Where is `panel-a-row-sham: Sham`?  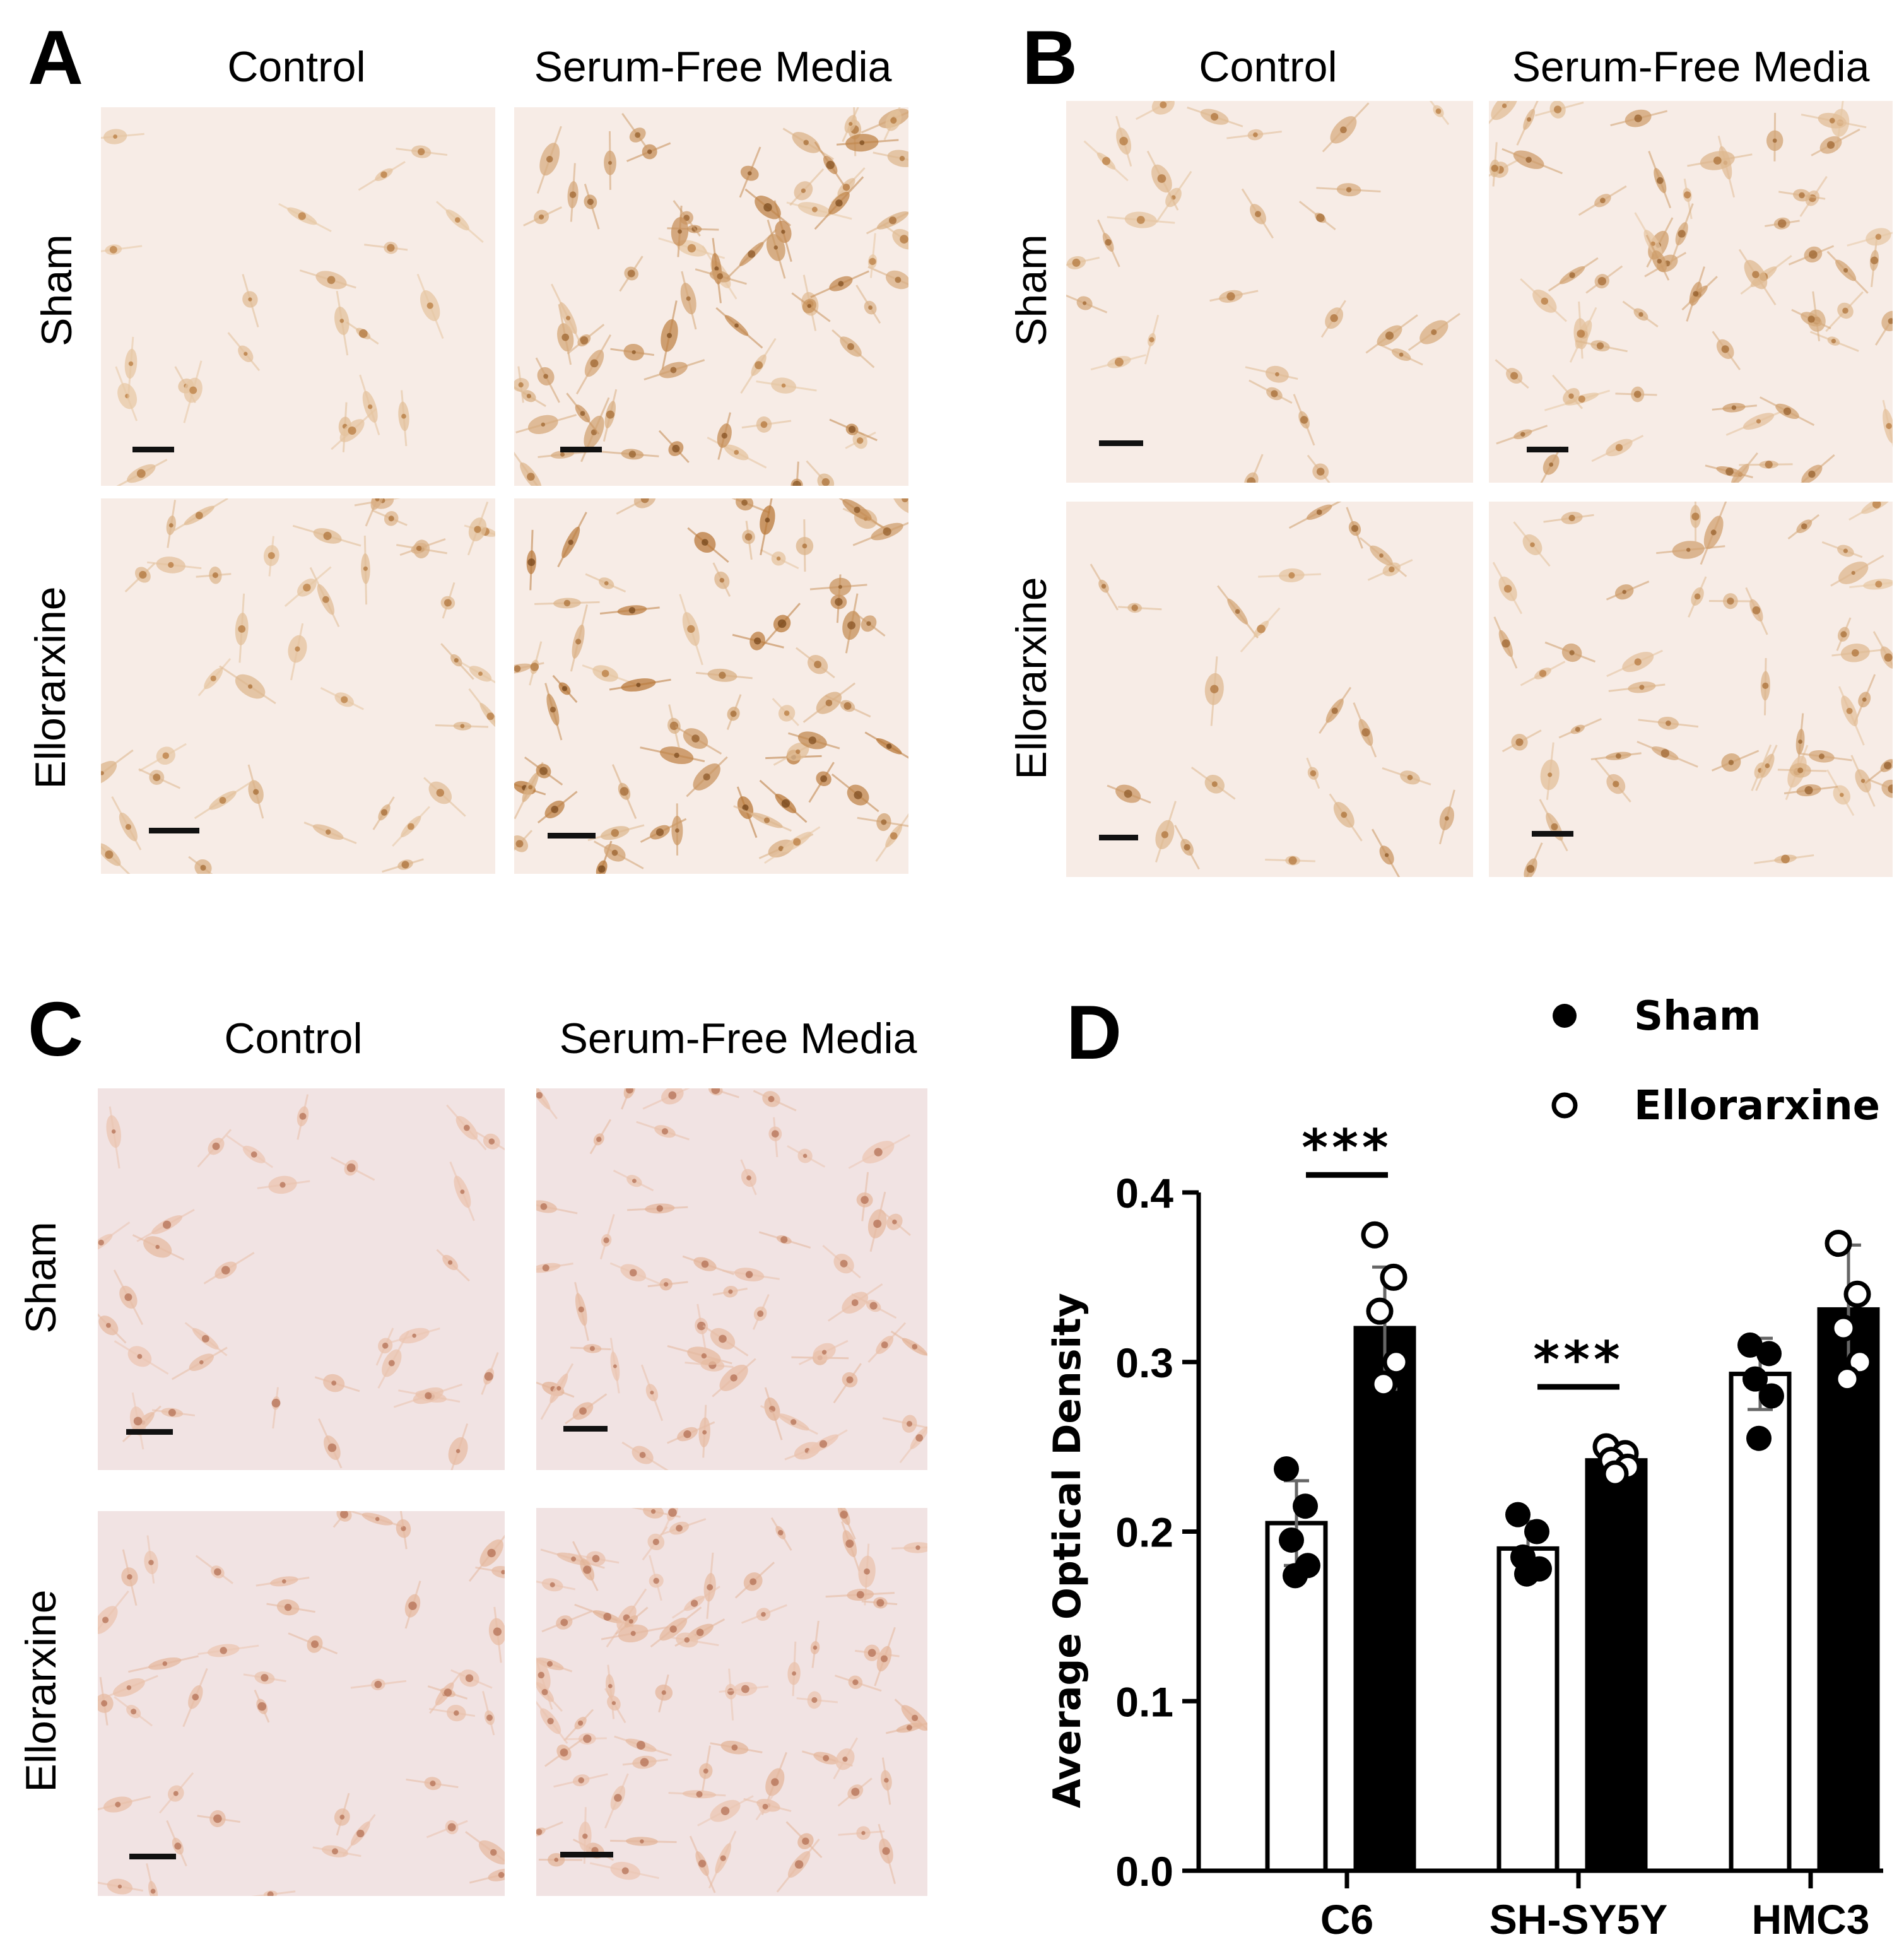 panel-a-row-sham: Sham is located at coordinates (57, 290).